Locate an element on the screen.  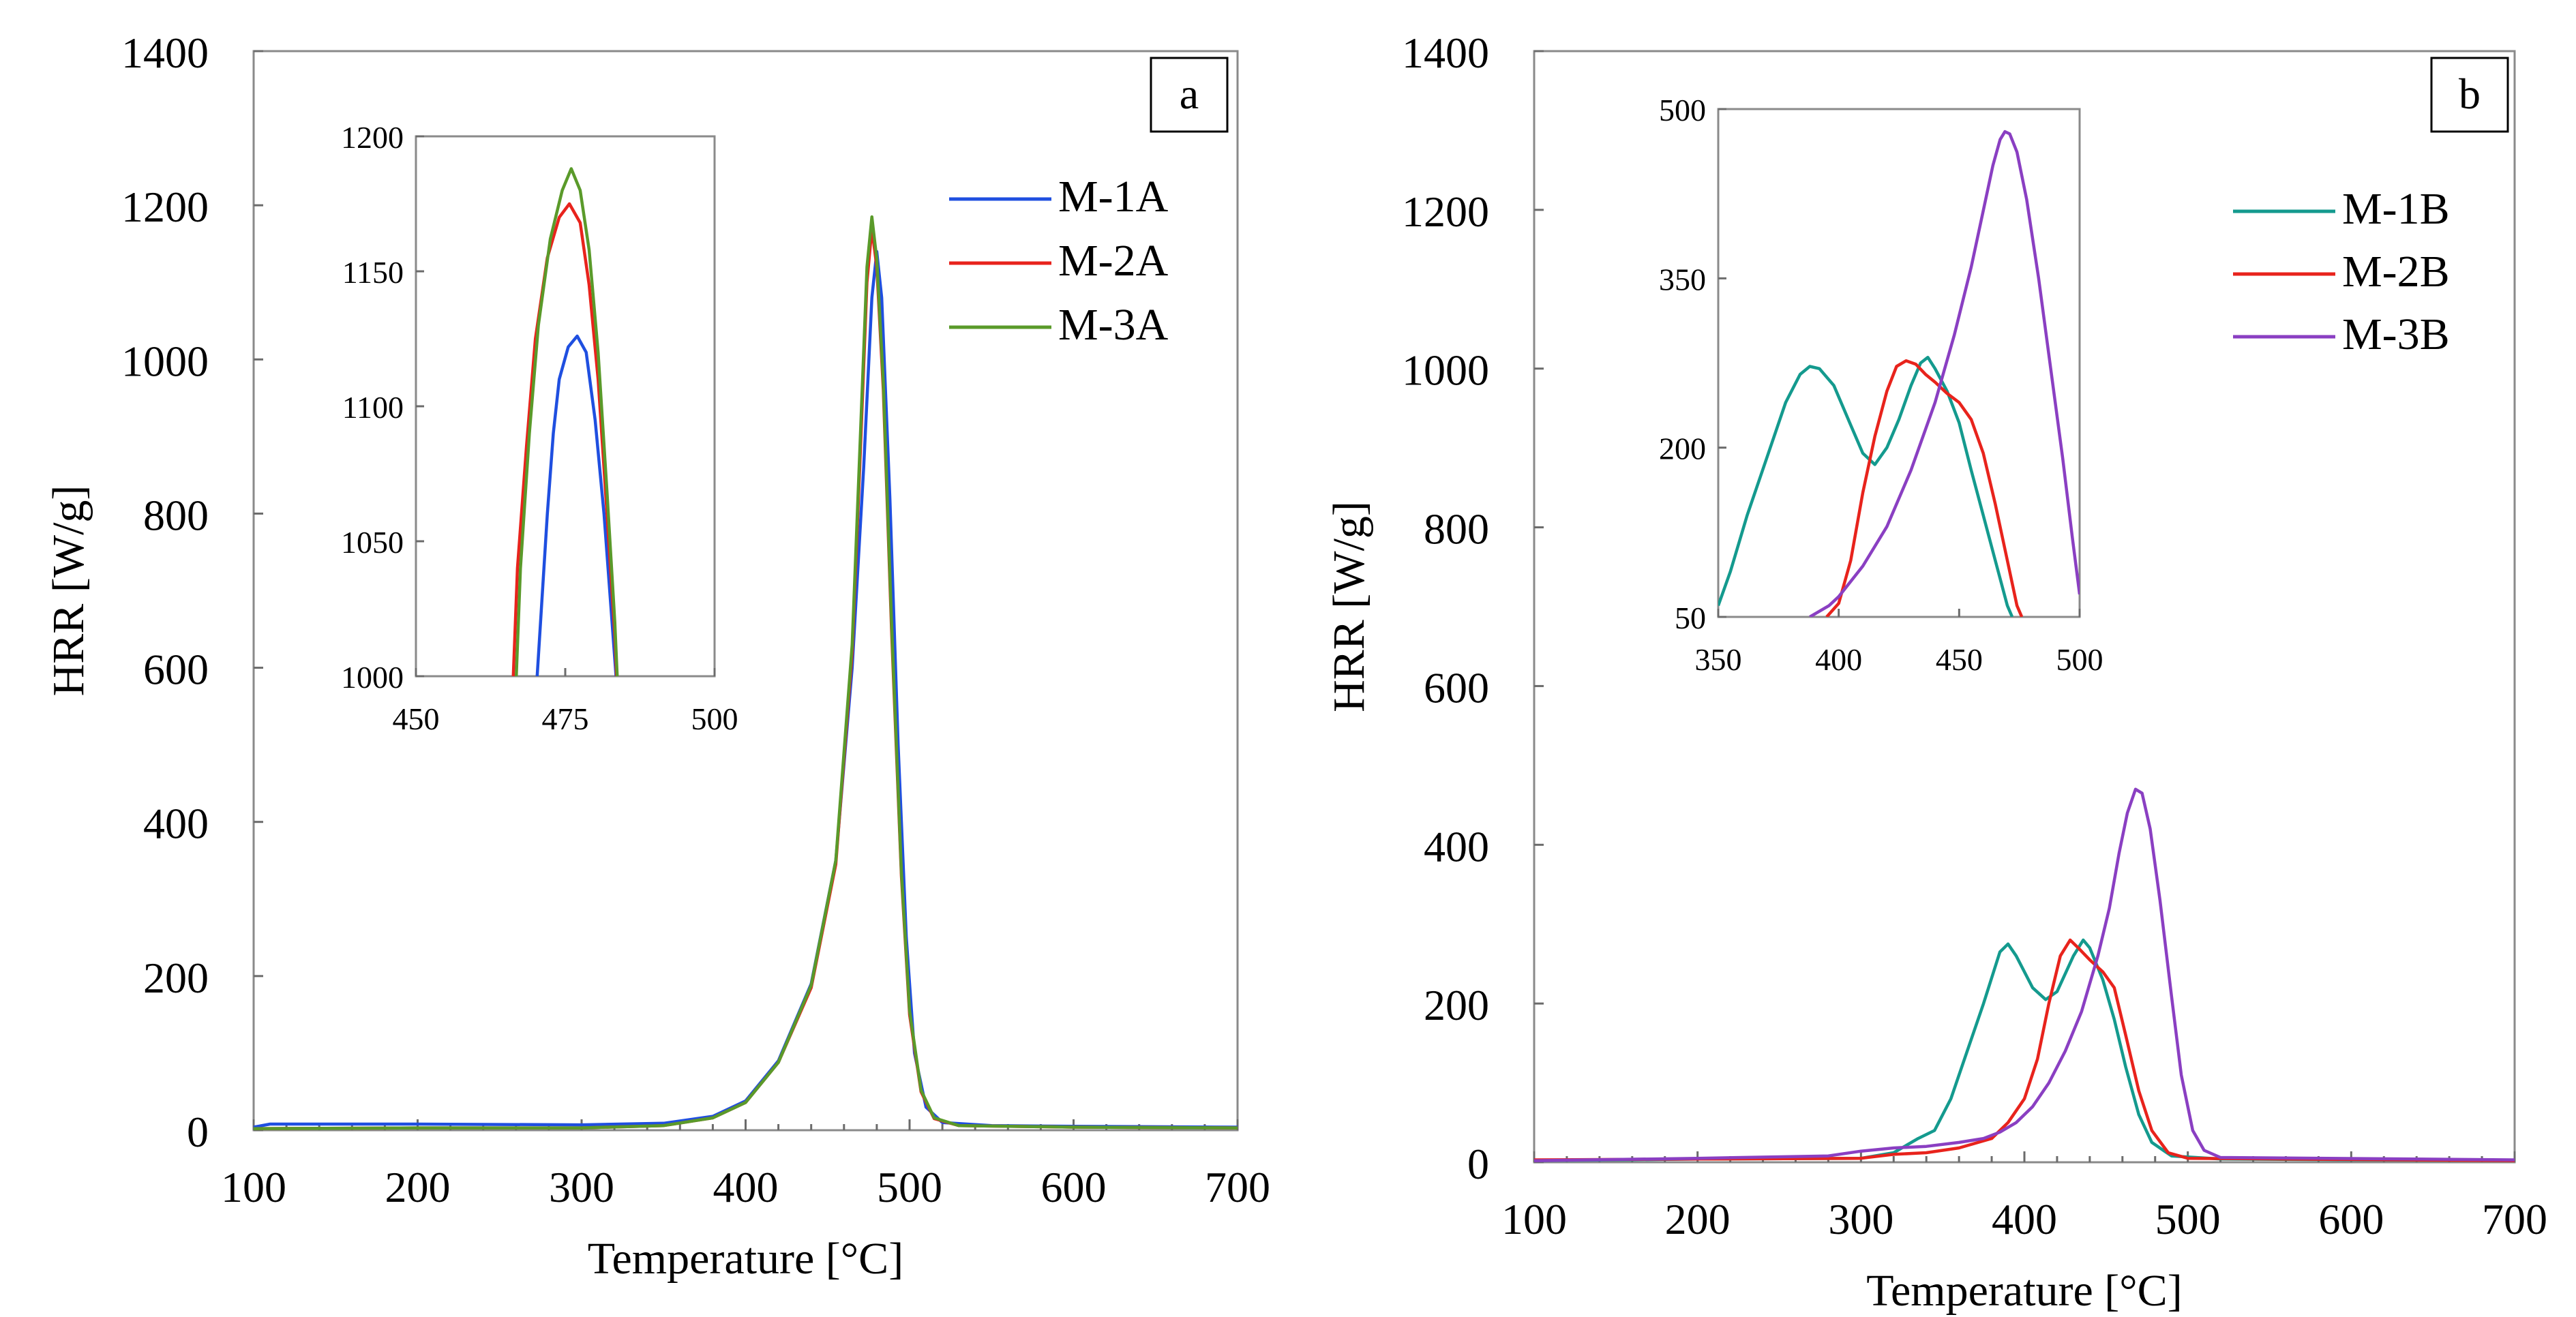
panel-label: a is located at coordinates (1189, 94).